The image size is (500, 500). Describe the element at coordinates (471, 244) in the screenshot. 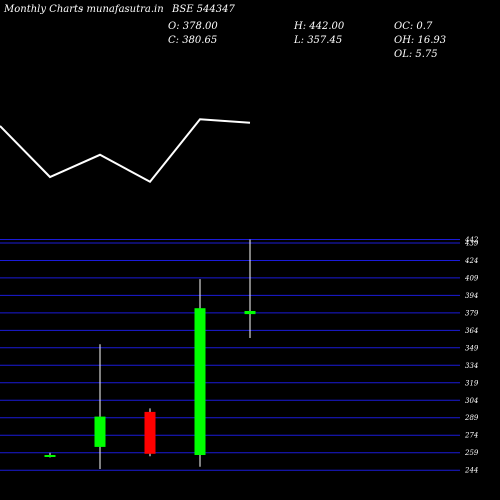

I see `y-tick-label: 439` at that location.